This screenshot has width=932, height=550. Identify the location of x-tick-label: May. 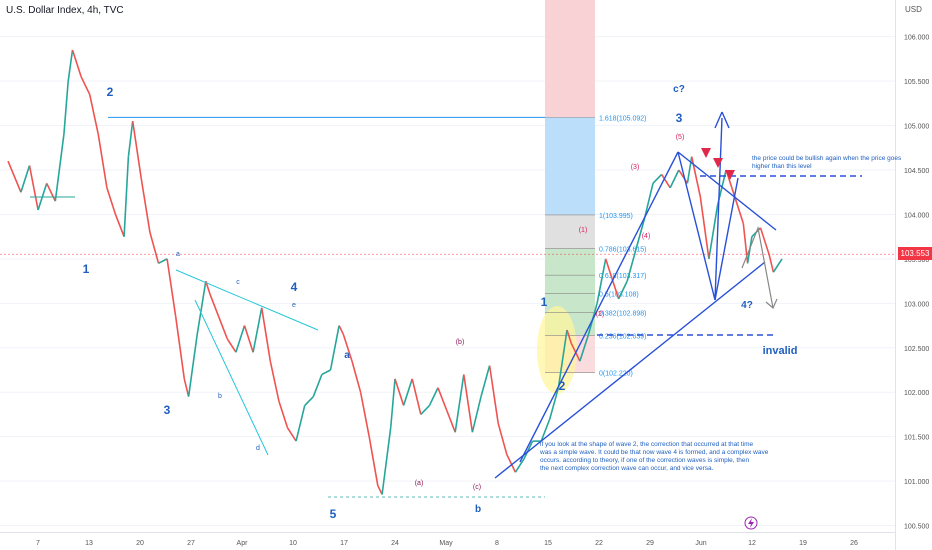
(446, 543).